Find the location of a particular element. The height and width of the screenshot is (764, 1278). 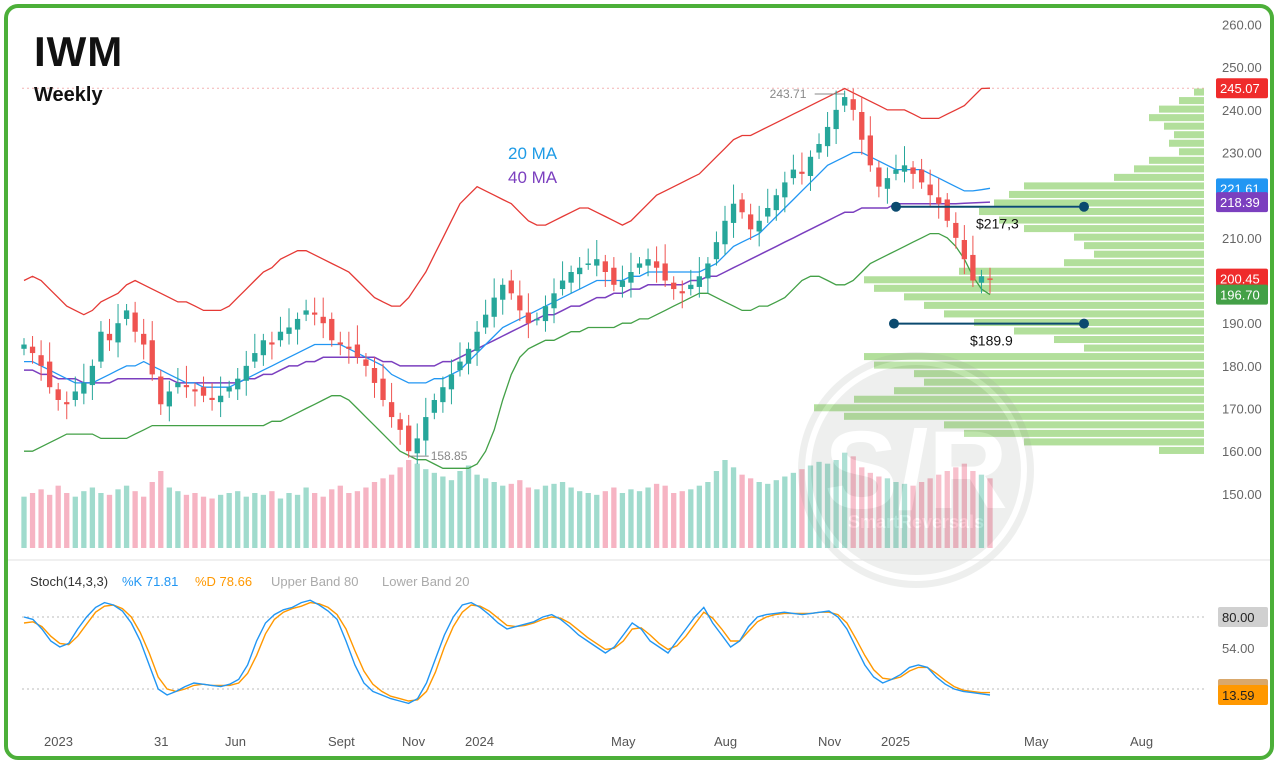

time-tick-label: May is located at coordinates (623, 741).